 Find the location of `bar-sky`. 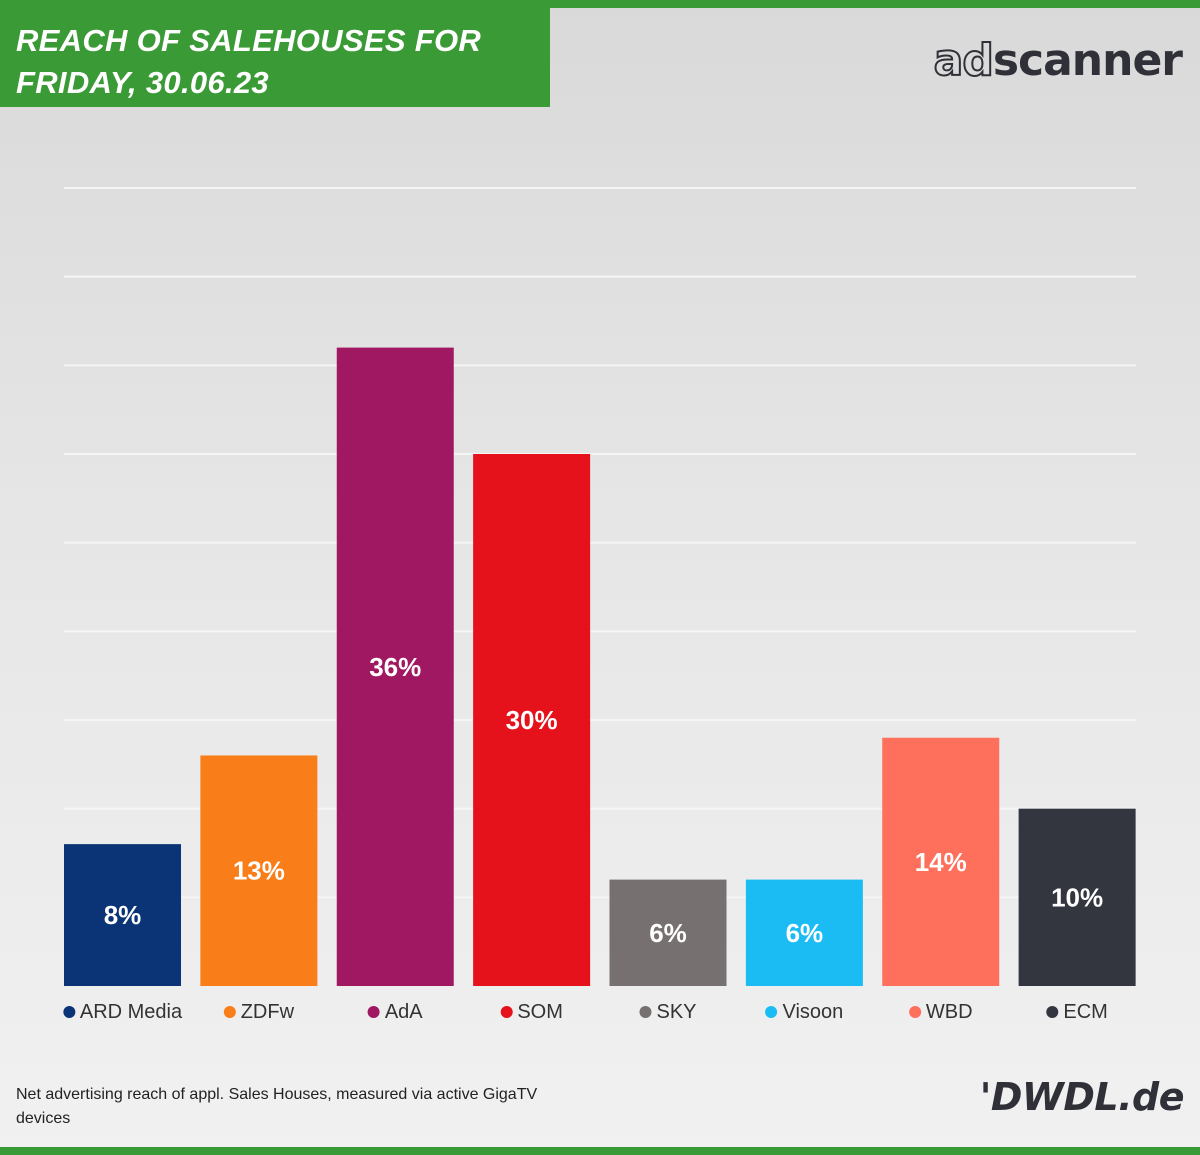

bar-sky is located at coordinates (668, 932).